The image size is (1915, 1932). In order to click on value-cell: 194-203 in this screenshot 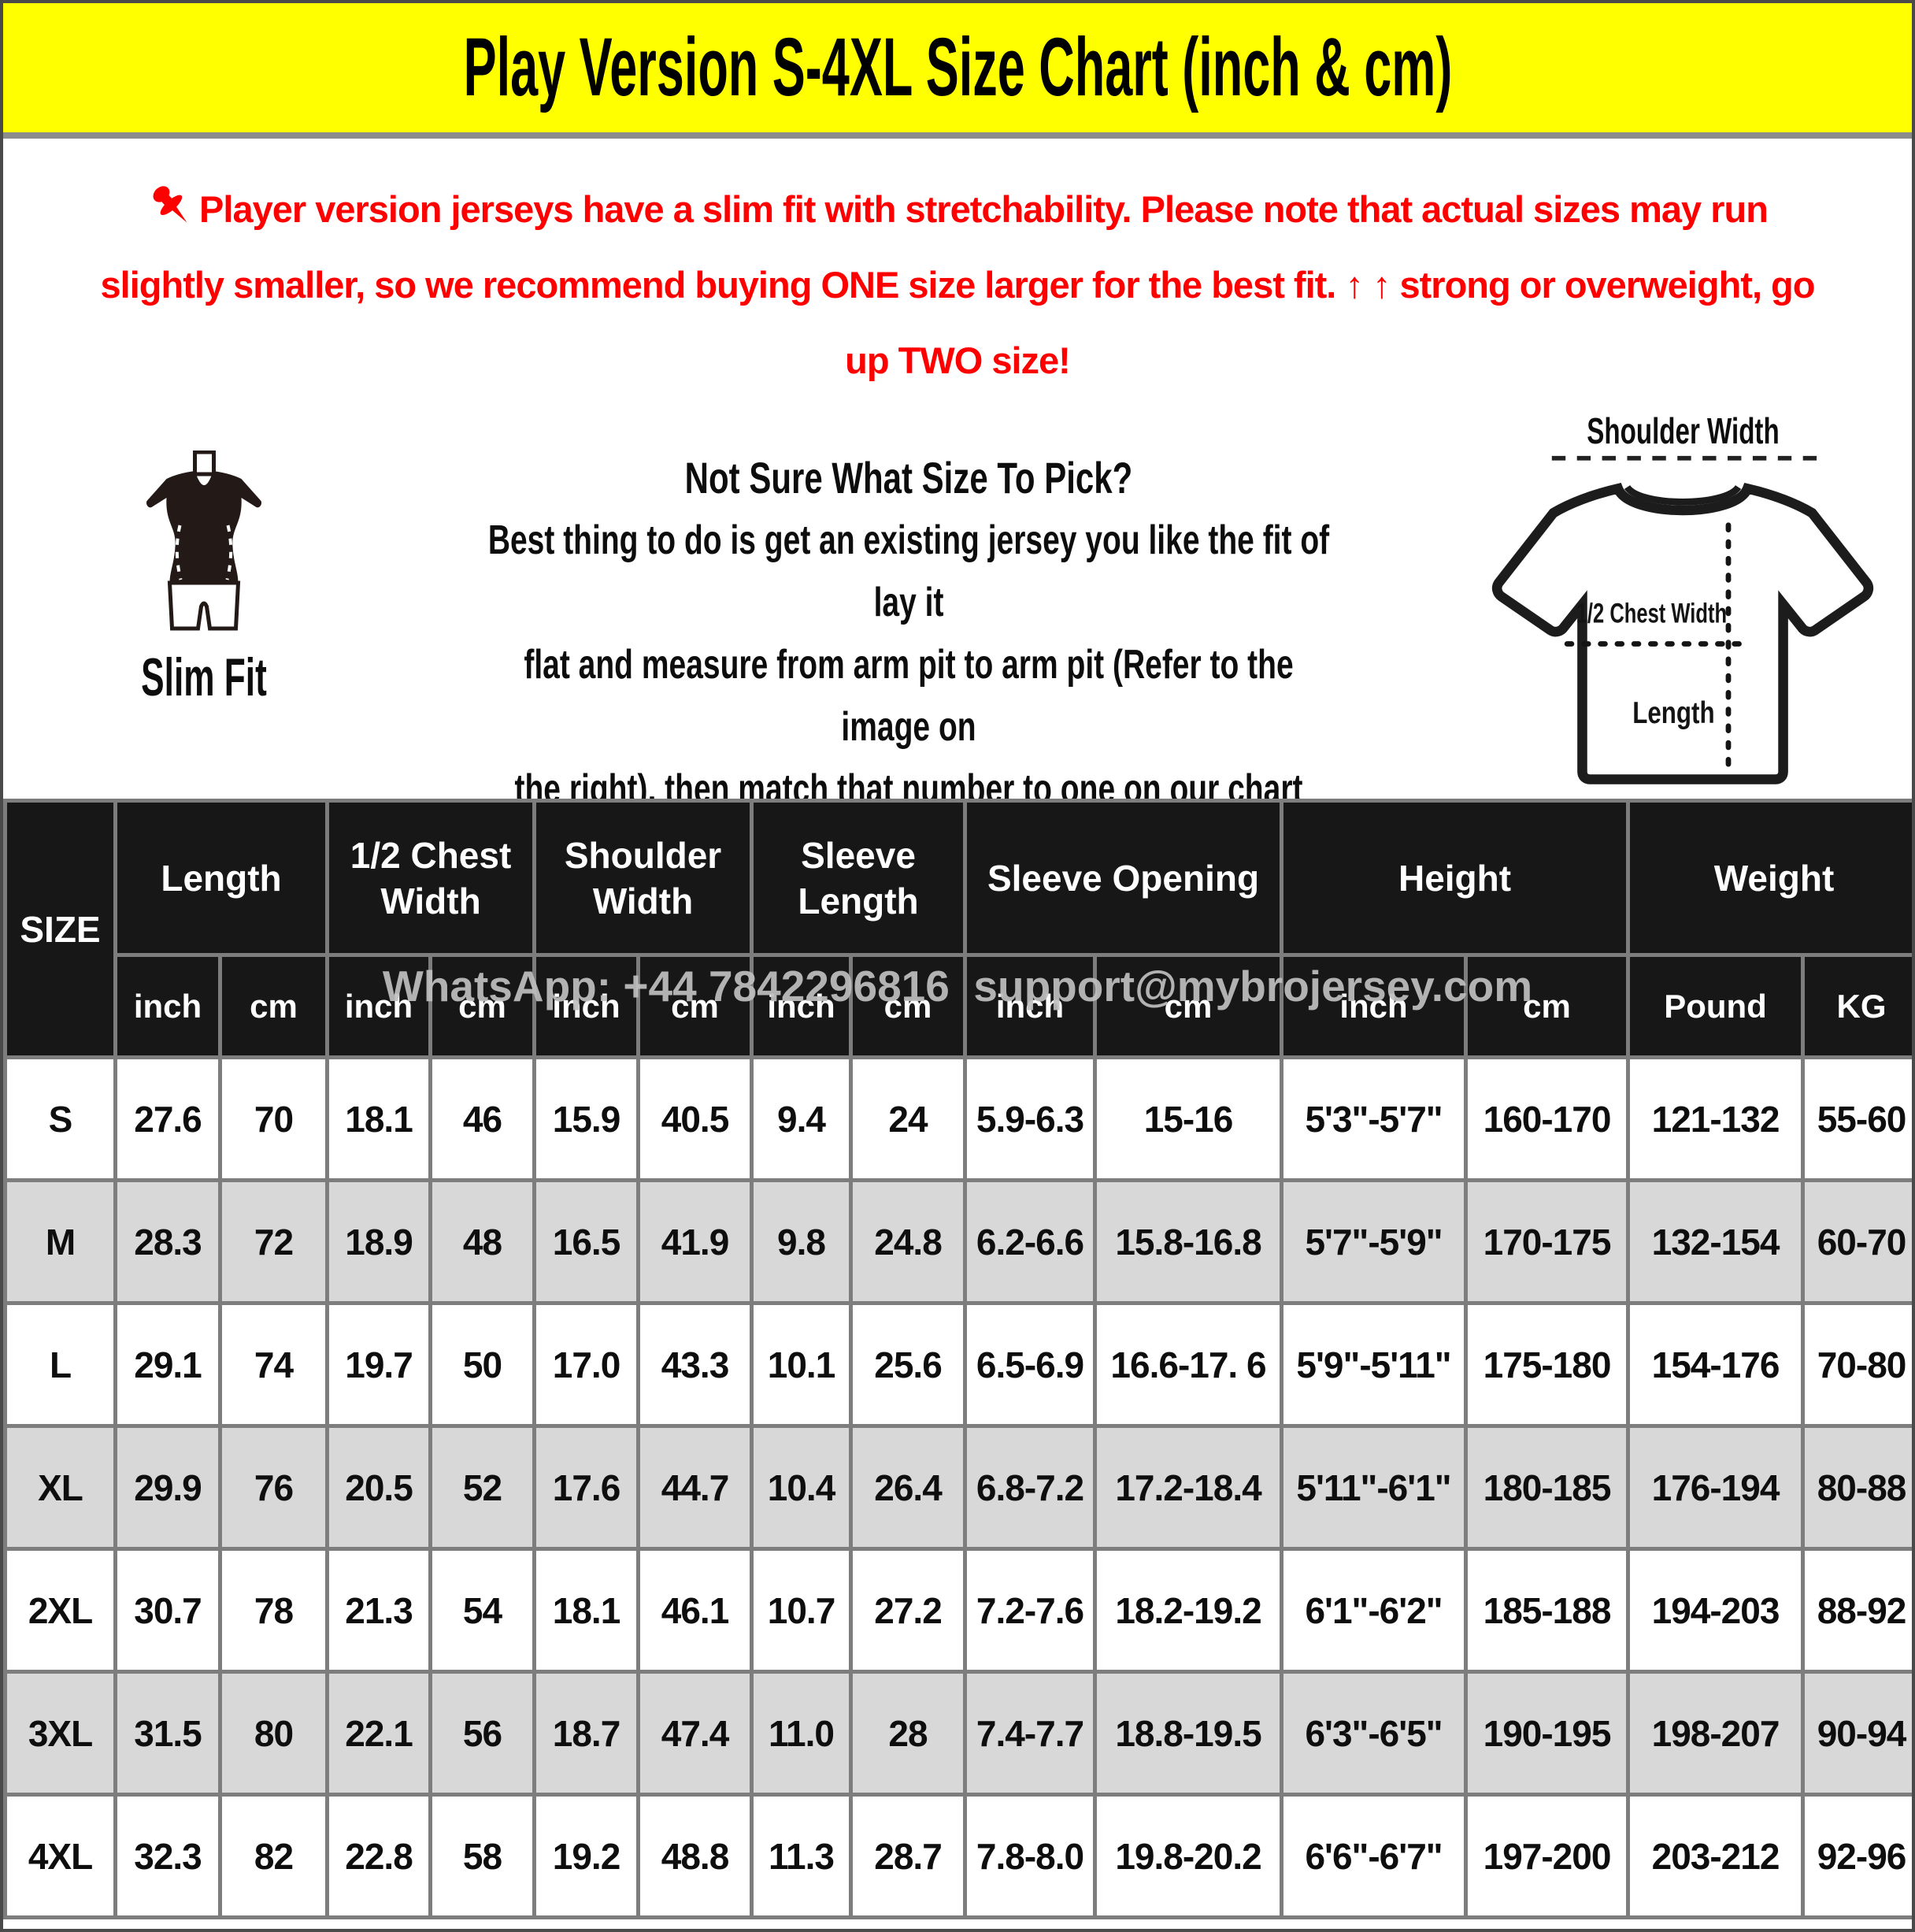, I will do `click(1716, 1610)`.